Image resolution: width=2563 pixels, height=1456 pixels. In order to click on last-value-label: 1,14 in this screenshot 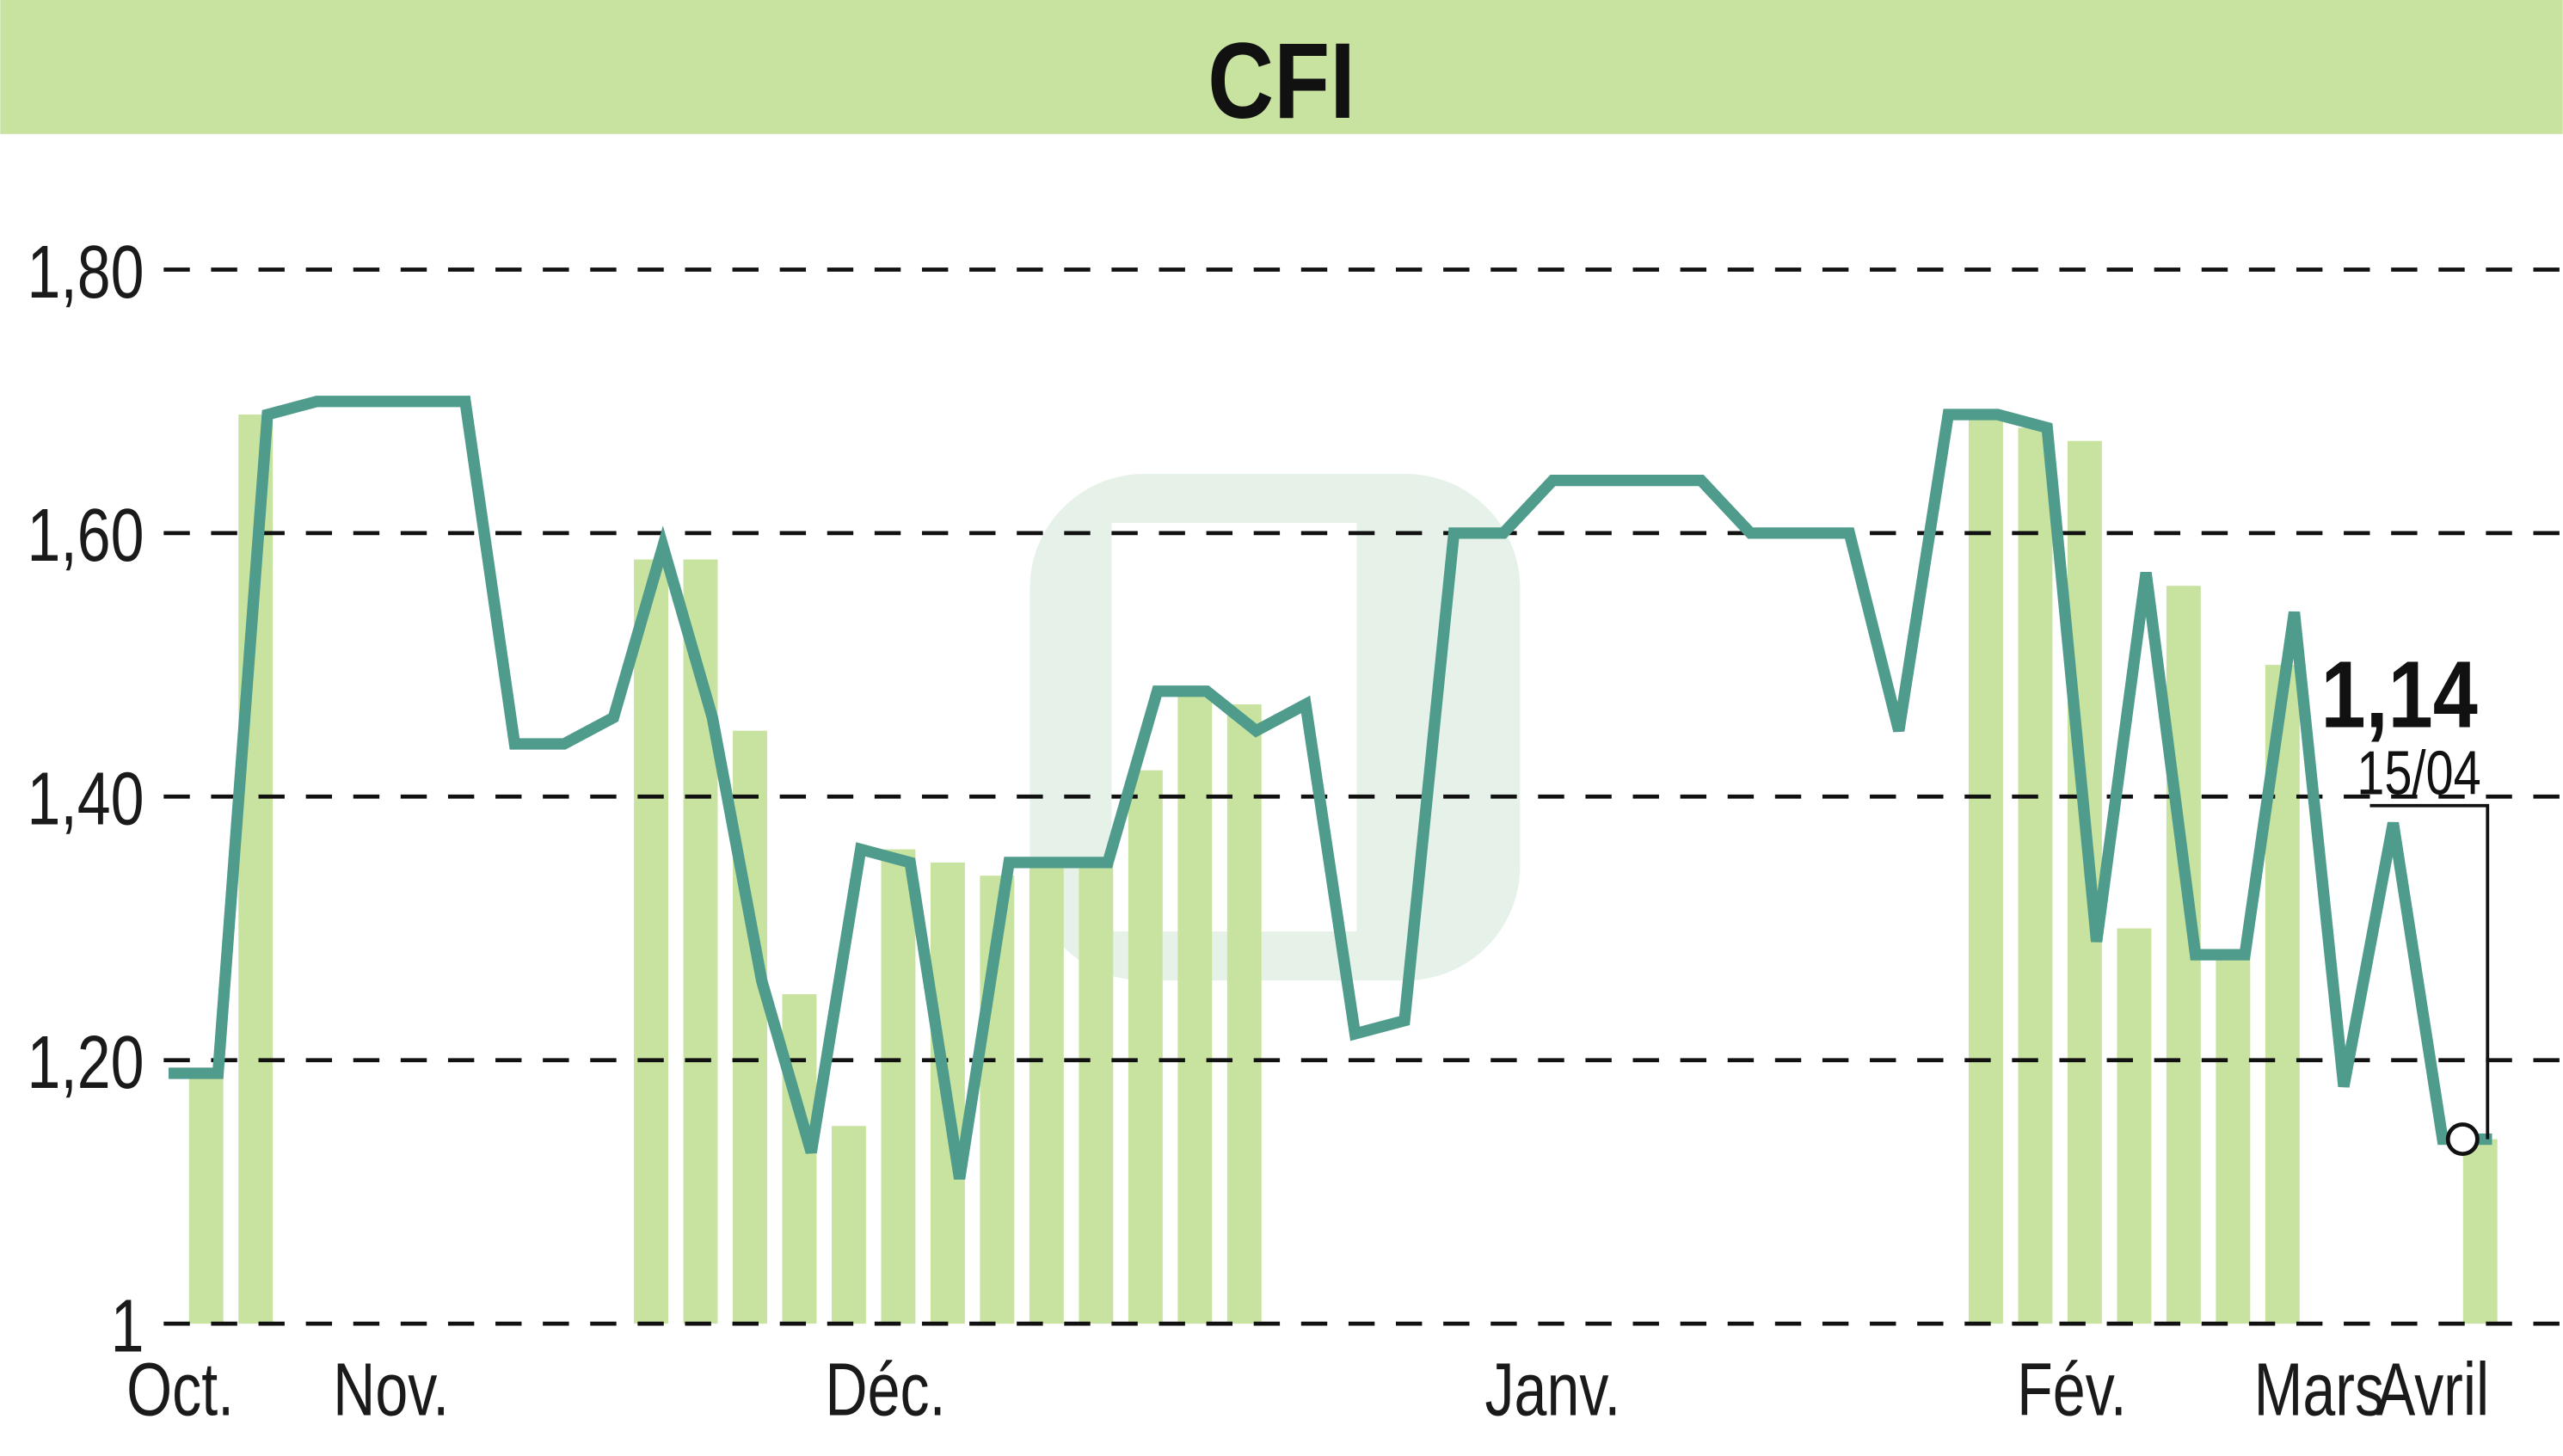, I will do `click(2399, 694)`.